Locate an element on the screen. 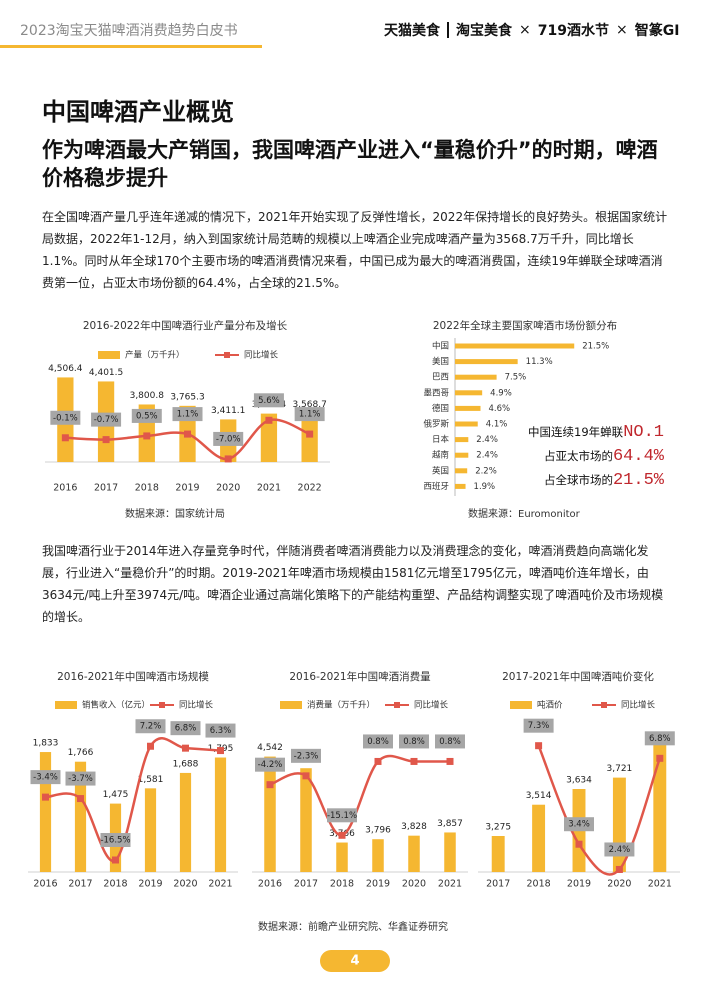 The height and width of the screenshot is (1008, 710). bar-value-label: 1.9% is located at coordinates (485, 487).